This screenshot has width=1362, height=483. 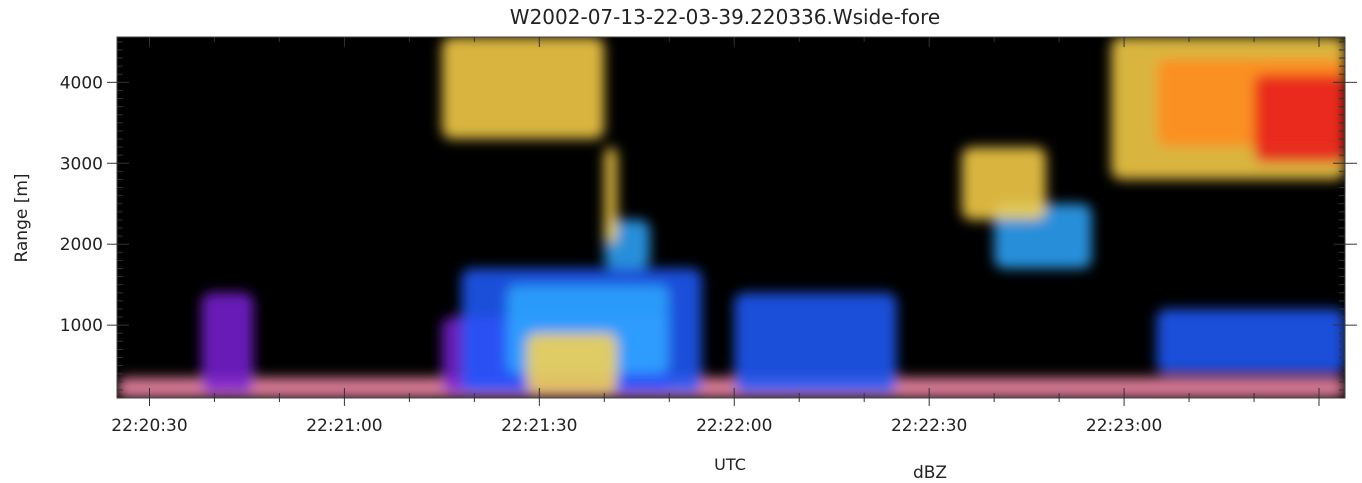 I want to click on y-tick-label-2: 3000, so click(x=81, y=164).